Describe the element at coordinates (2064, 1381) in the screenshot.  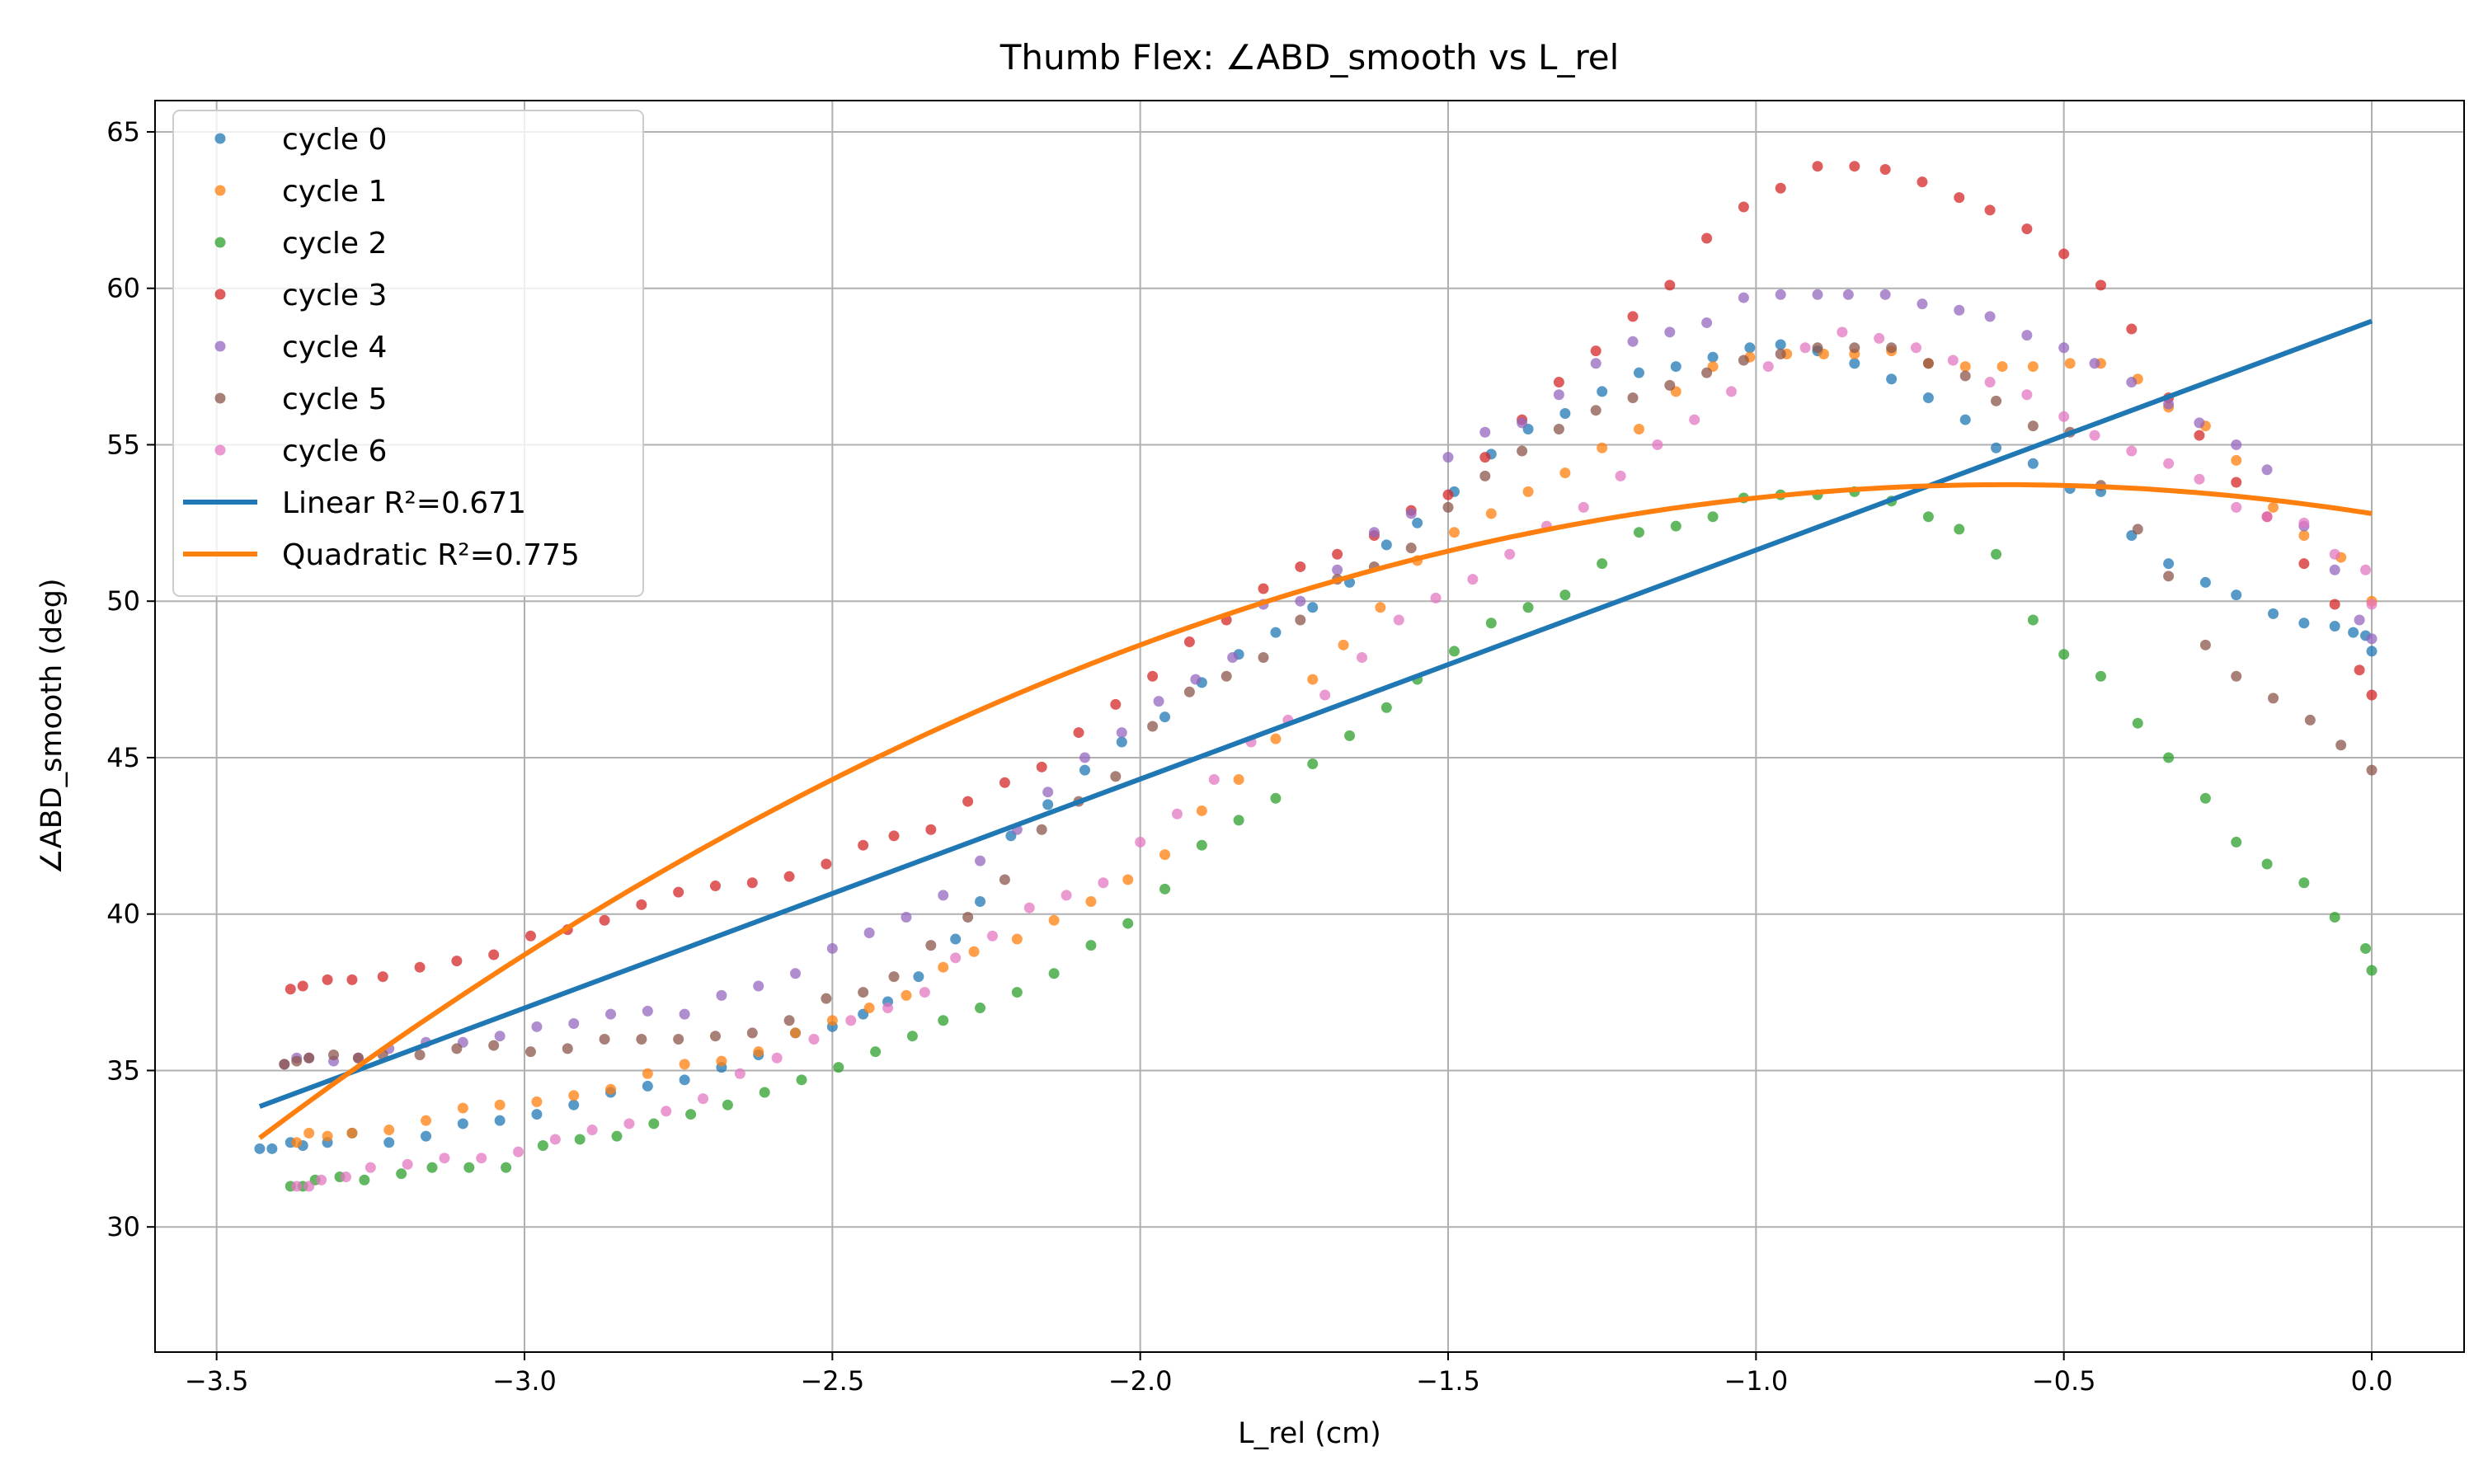
I see `x-tick-label: −0.5` at that location.